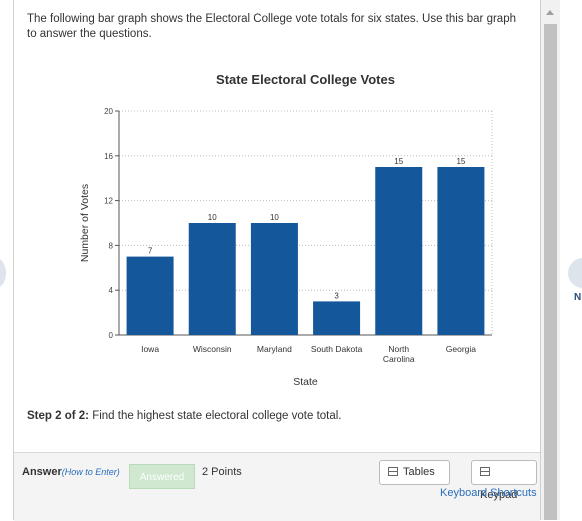  I want to click on y-tick-label: 0, so click(111, 335).